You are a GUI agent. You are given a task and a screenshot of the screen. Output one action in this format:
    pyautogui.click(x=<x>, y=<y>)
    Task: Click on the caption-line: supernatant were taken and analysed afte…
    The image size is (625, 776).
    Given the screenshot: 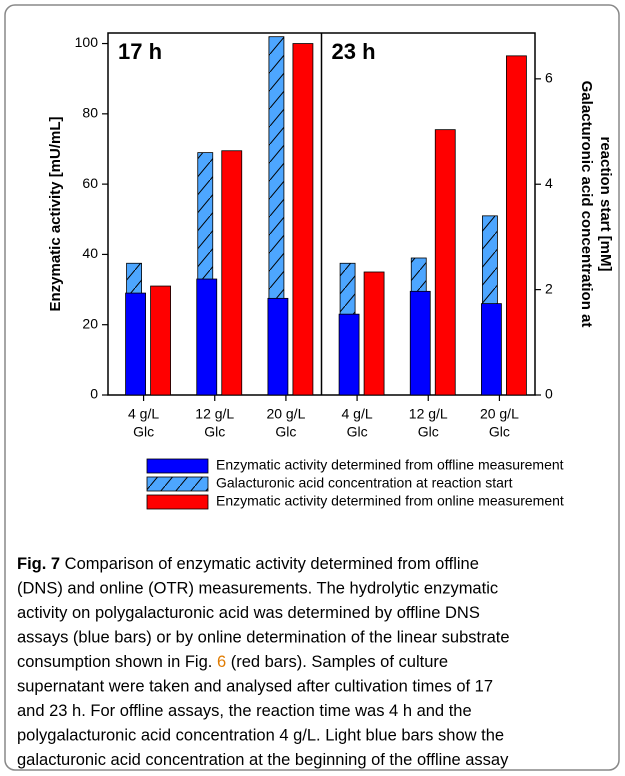 What is the action you would take?
    pyautogui.click(x=255, y=687)
    